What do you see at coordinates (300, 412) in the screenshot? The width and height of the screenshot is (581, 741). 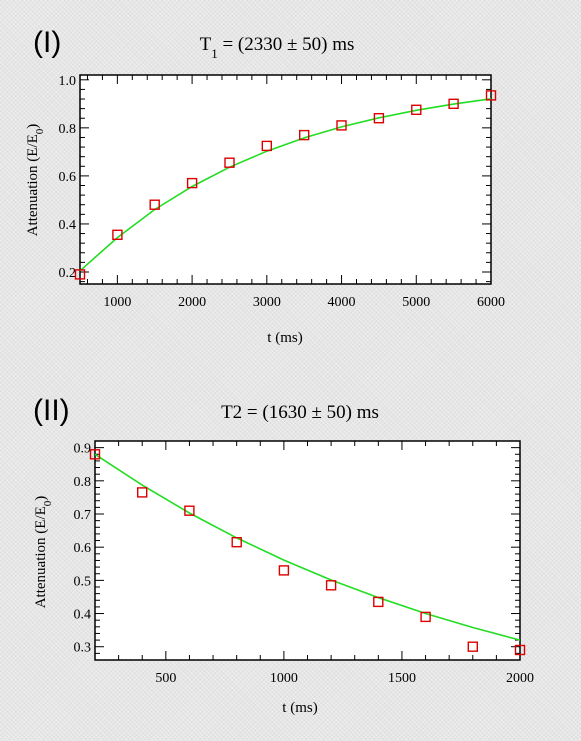 I see `chart-title-2: T2 = (1630 ± 50) ms` at bounding box center [300, 412].